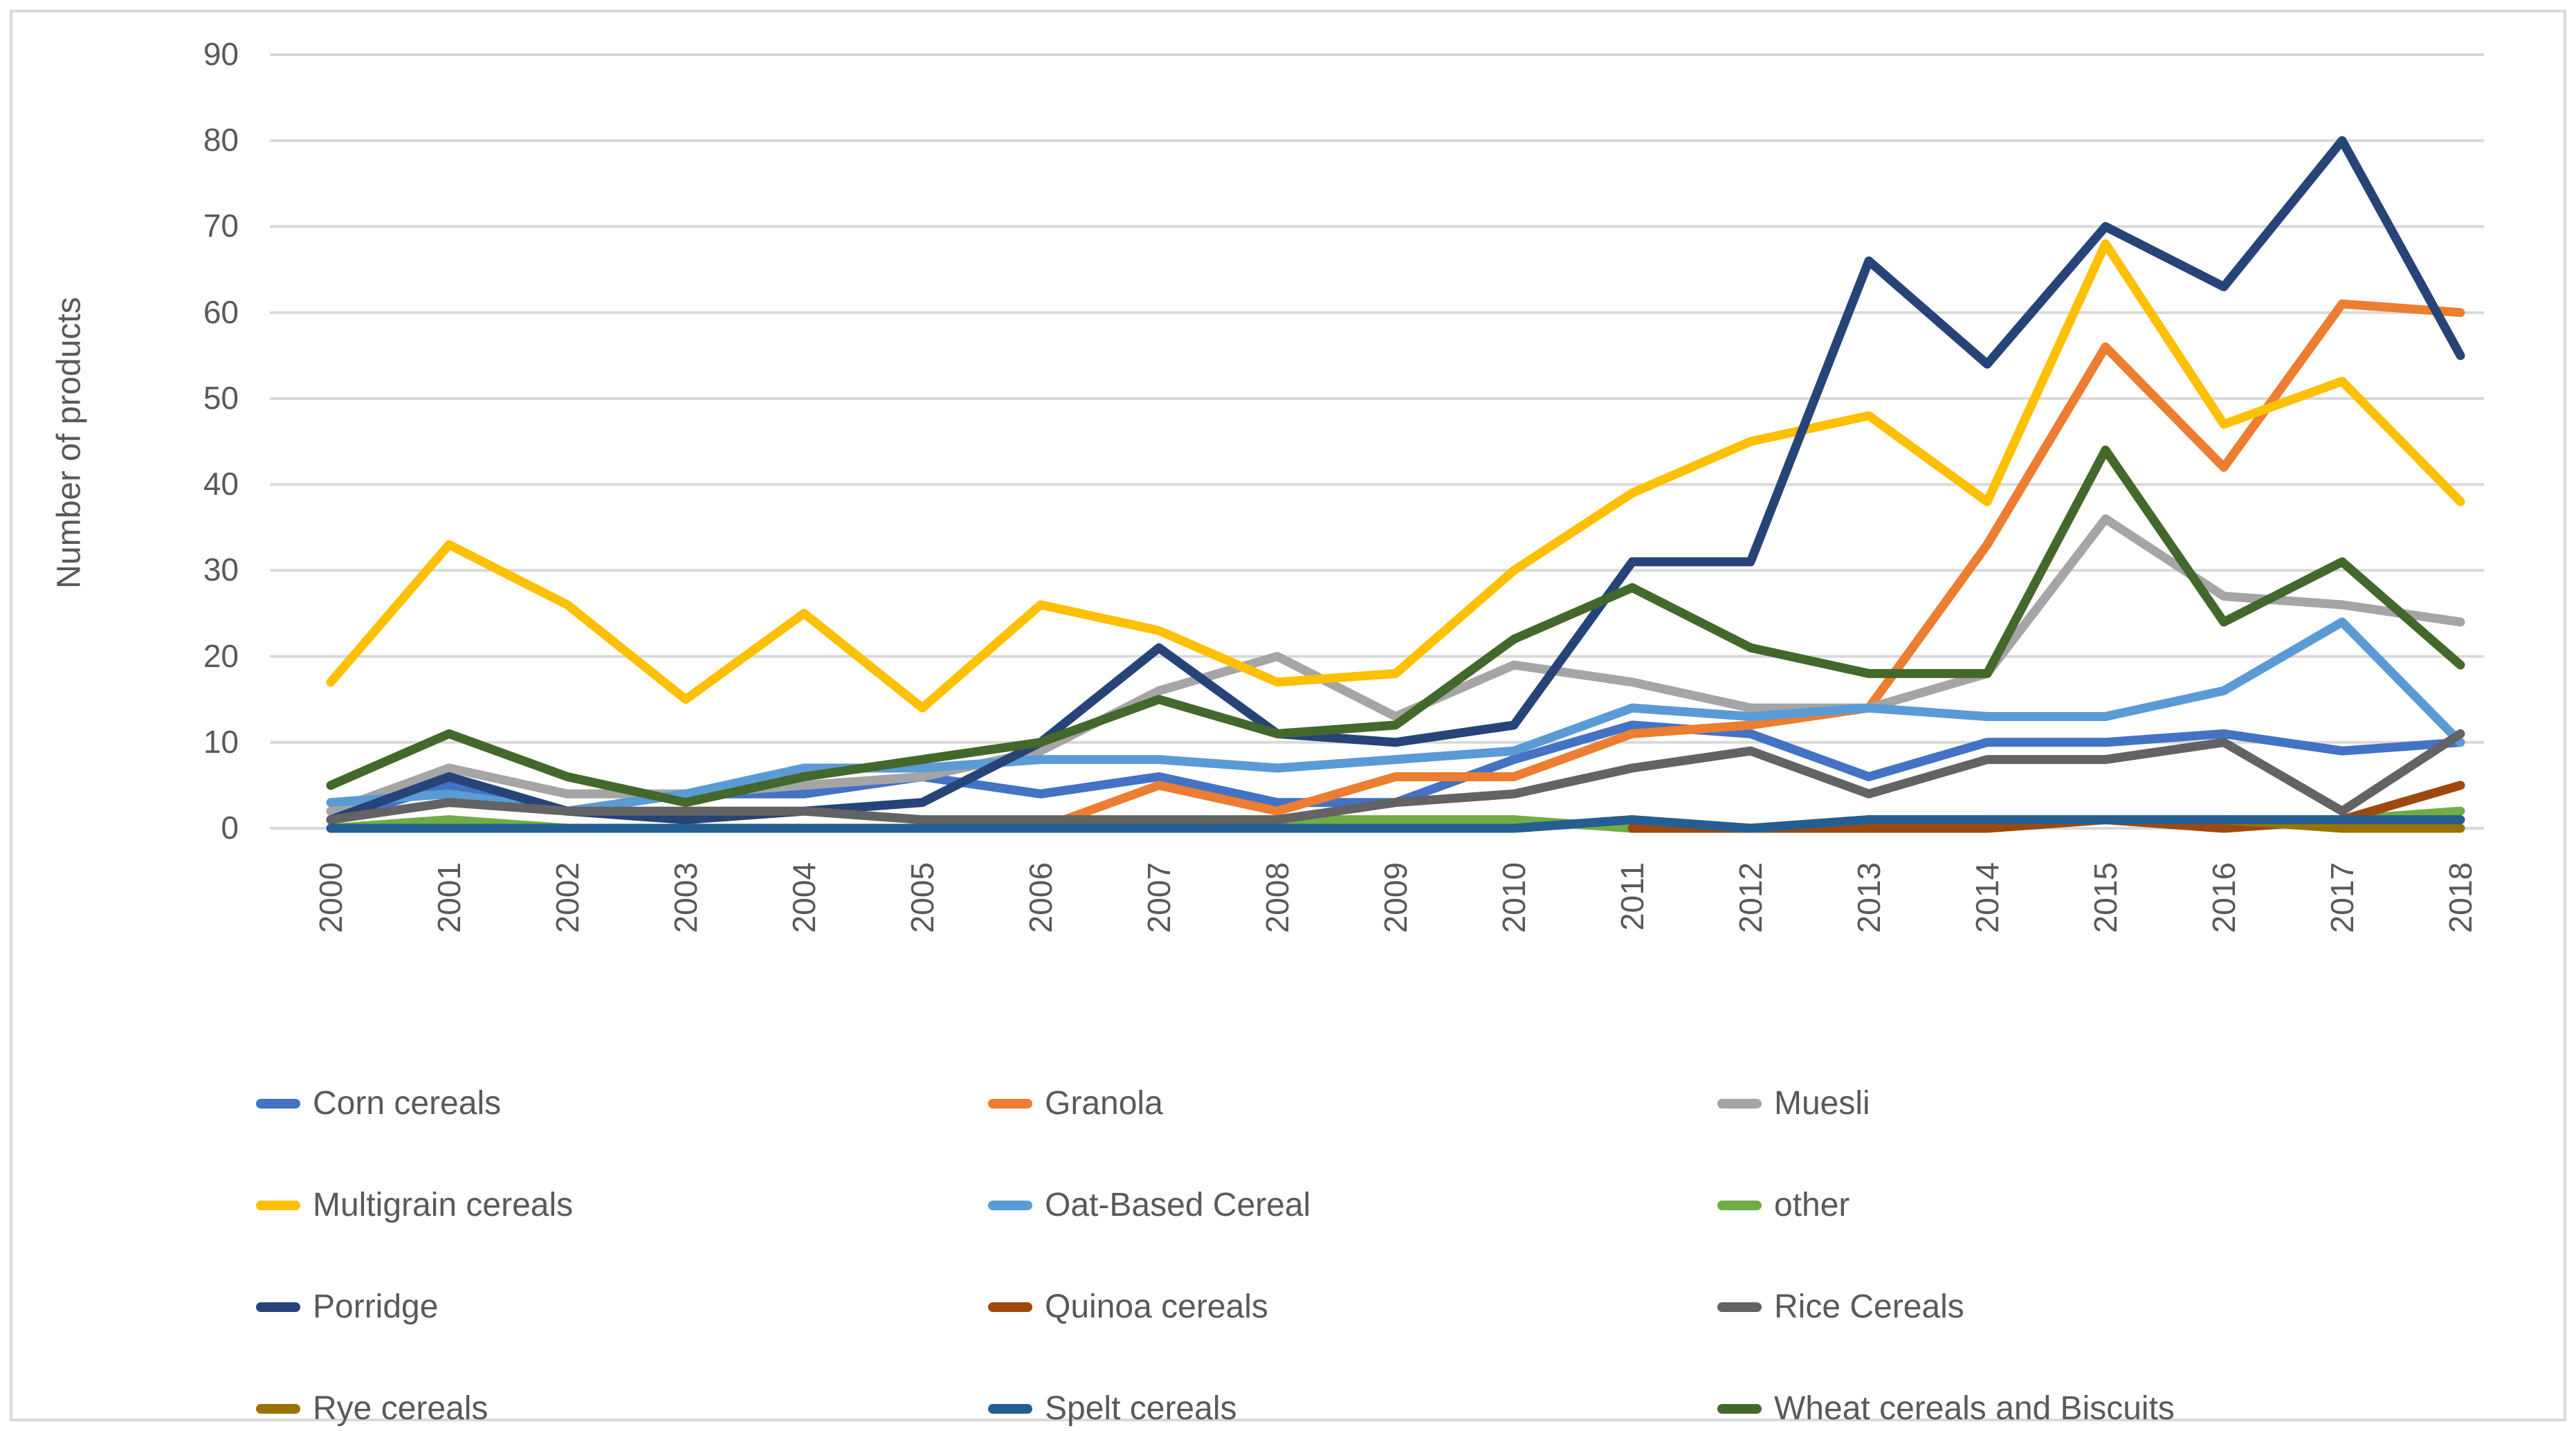  Describe the element at coordinates (1869, 897) in the screenshot. I see `x-tick-label-2013: 2013` at that location.